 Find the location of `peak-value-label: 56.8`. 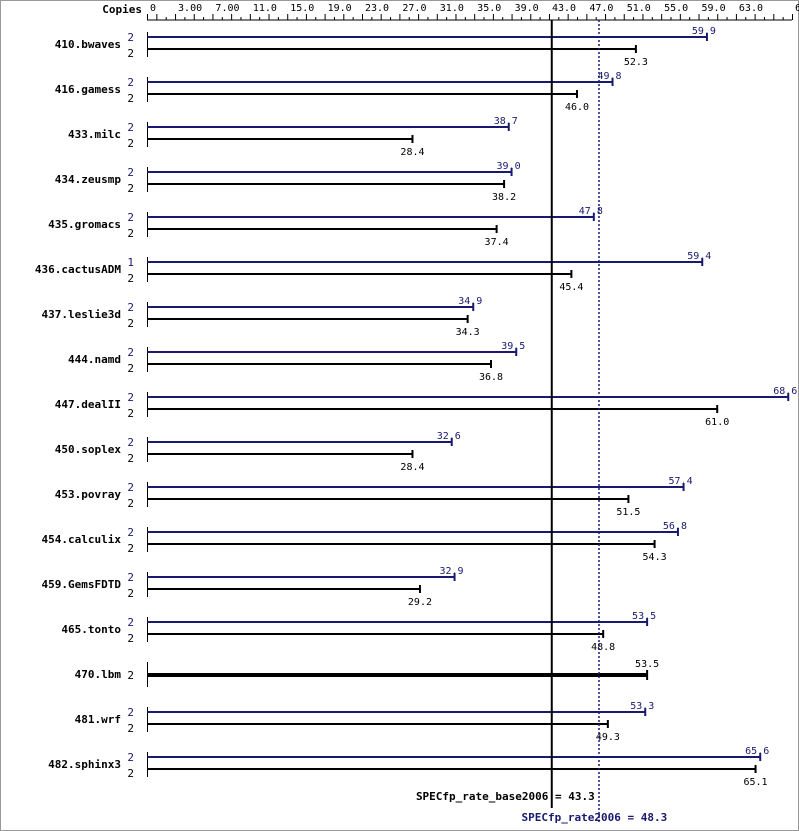

peak-value-label: 56.8 is located at coordinates (675, 526).